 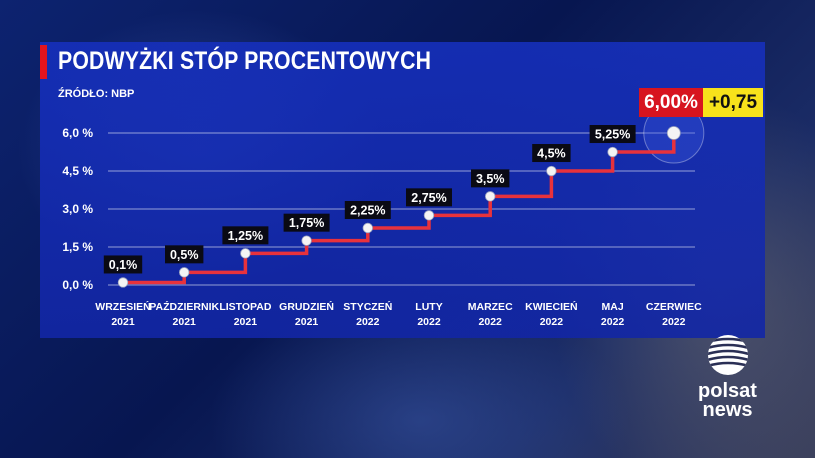 I want to click on x-tick-label-month: KWIECIEŃ, so click(x=551, y=306).